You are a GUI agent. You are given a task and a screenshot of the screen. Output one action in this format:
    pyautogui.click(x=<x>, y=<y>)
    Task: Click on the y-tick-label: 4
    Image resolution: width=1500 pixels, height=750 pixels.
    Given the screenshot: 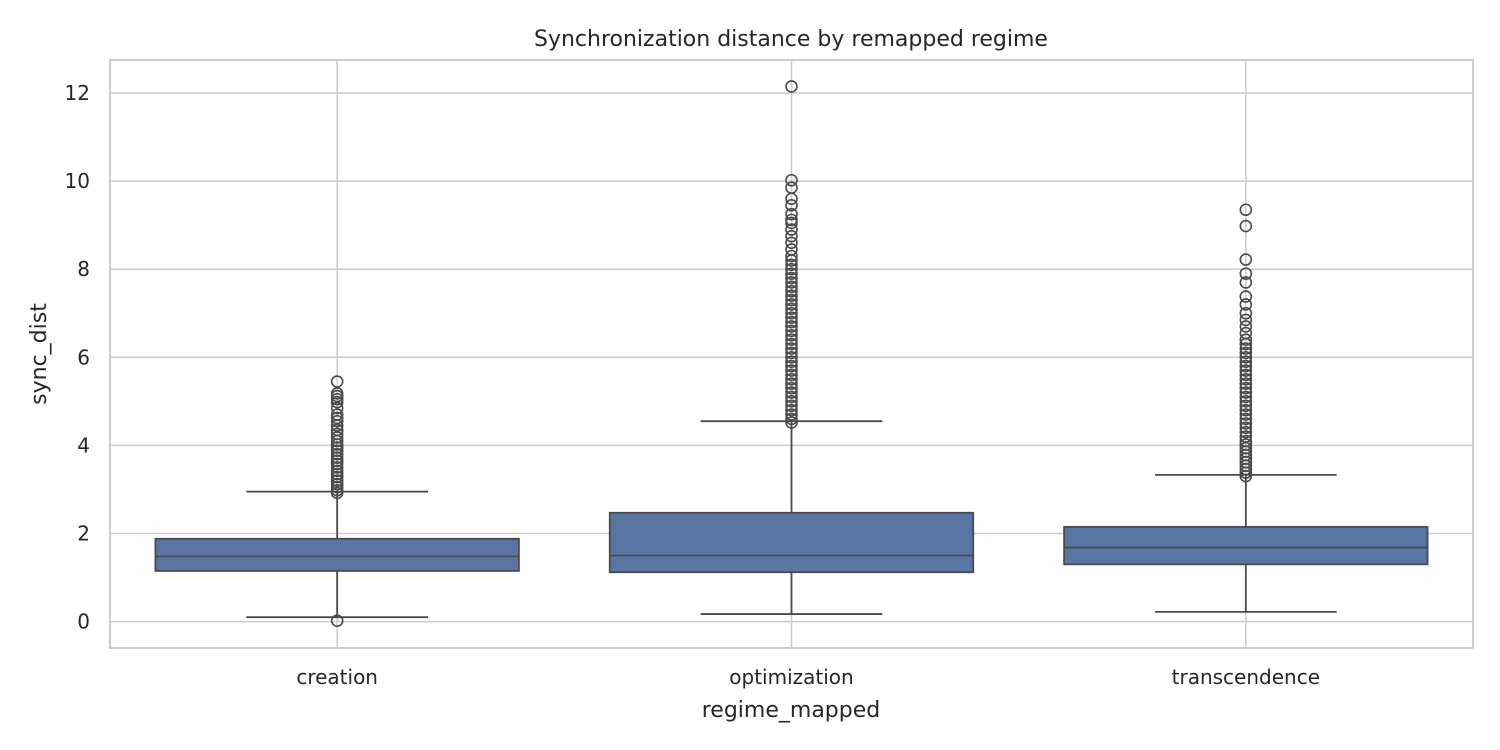 What is the action you would take?
    pyautogui.click(x=83, y=445)
    